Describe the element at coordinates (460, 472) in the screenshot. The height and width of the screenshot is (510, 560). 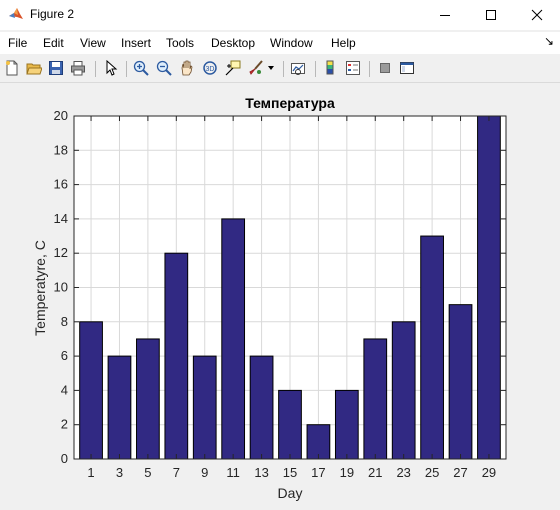
I see `x-tick-label: 27` at that location.